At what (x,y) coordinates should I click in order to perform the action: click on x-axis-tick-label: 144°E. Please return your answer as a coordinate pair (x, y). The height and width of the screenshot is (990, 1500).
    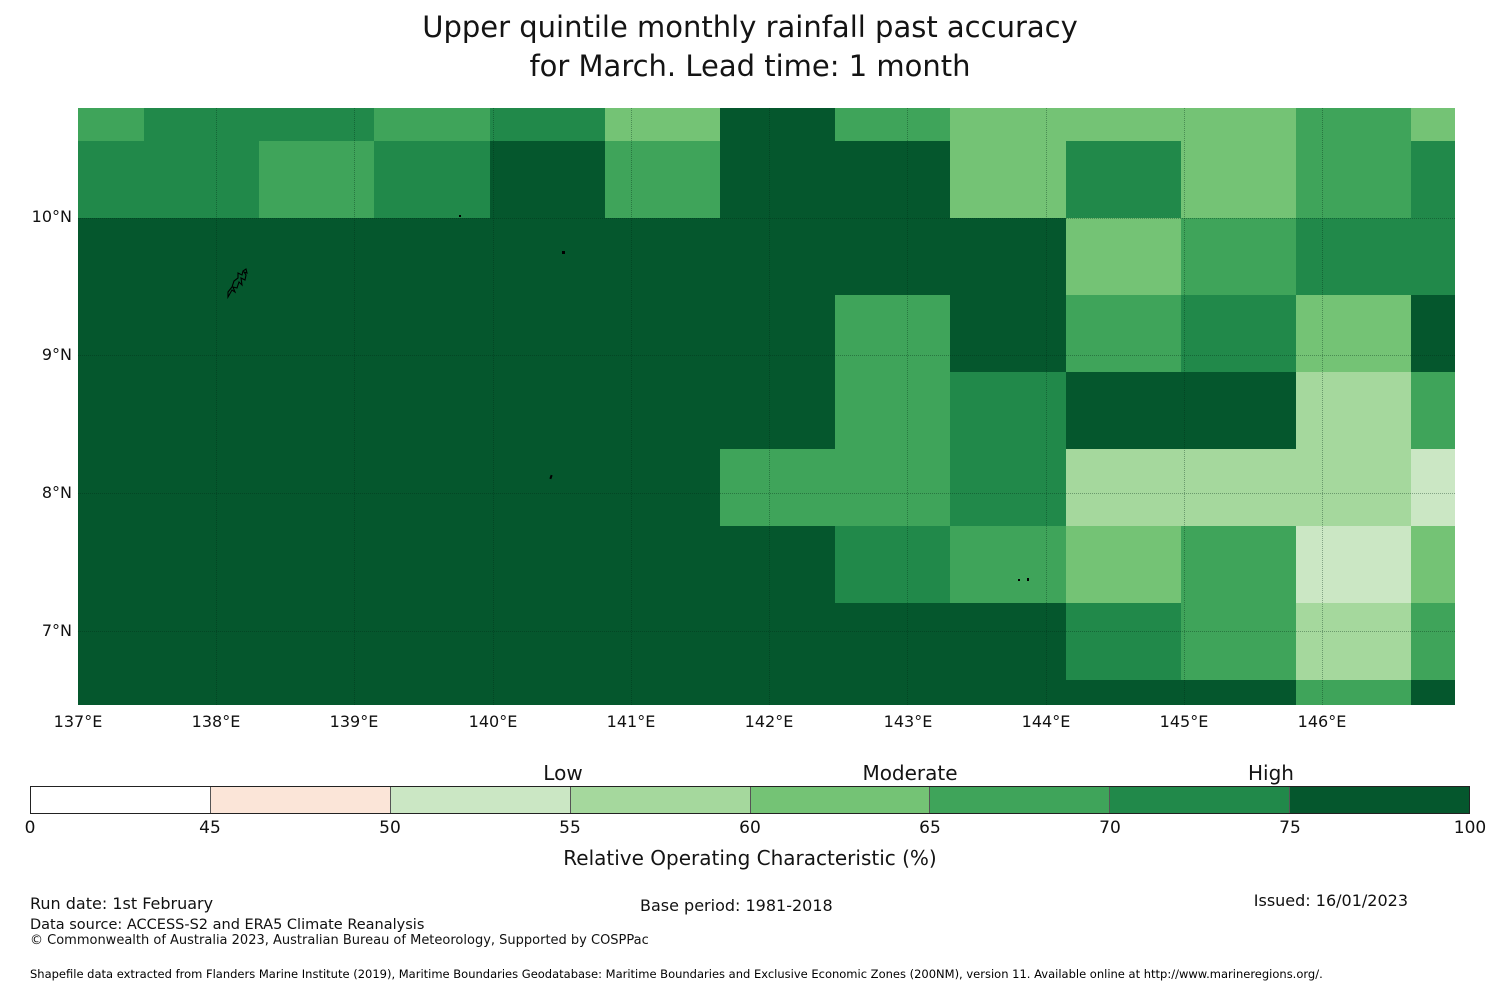
    Looking at the image, I should click on (1046, 721).